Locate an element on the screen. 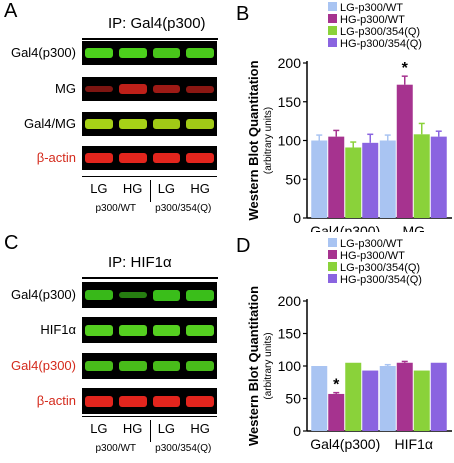 This screenshot has width=454, height=463. panel-c-row-label: β-actin is located at coordinates (56, 400).